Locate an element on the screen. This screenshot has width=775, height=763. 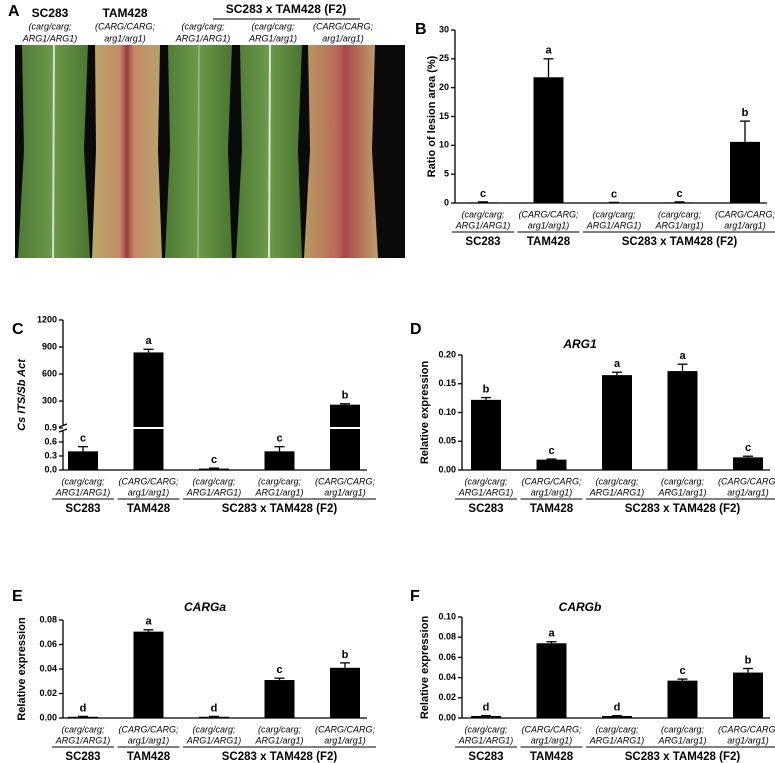
midrib is located at coordinates (198, 151).